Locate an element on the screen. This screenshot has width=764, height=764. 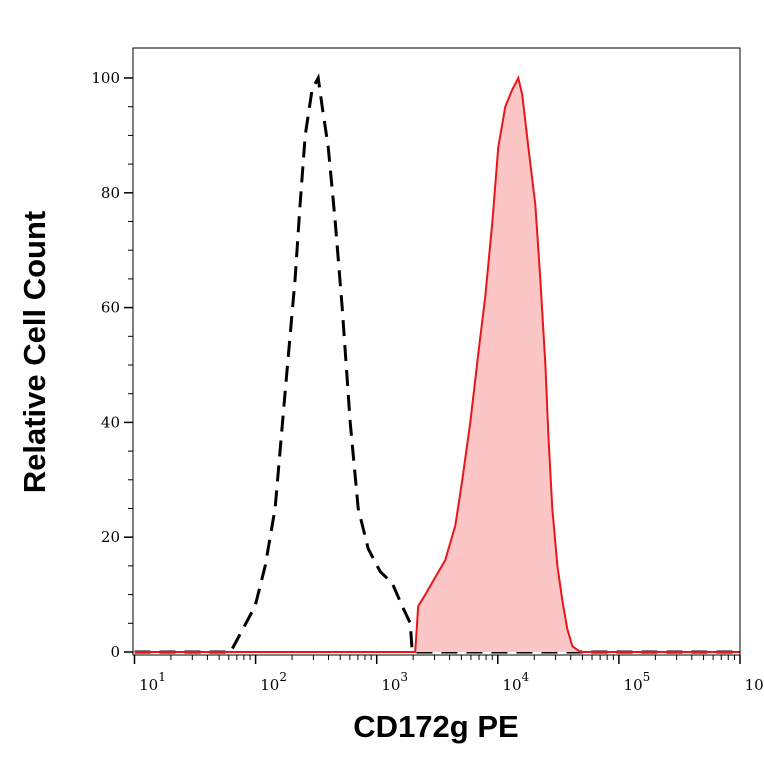
y-tick-label: 80 is located at coordinates (110, 193).